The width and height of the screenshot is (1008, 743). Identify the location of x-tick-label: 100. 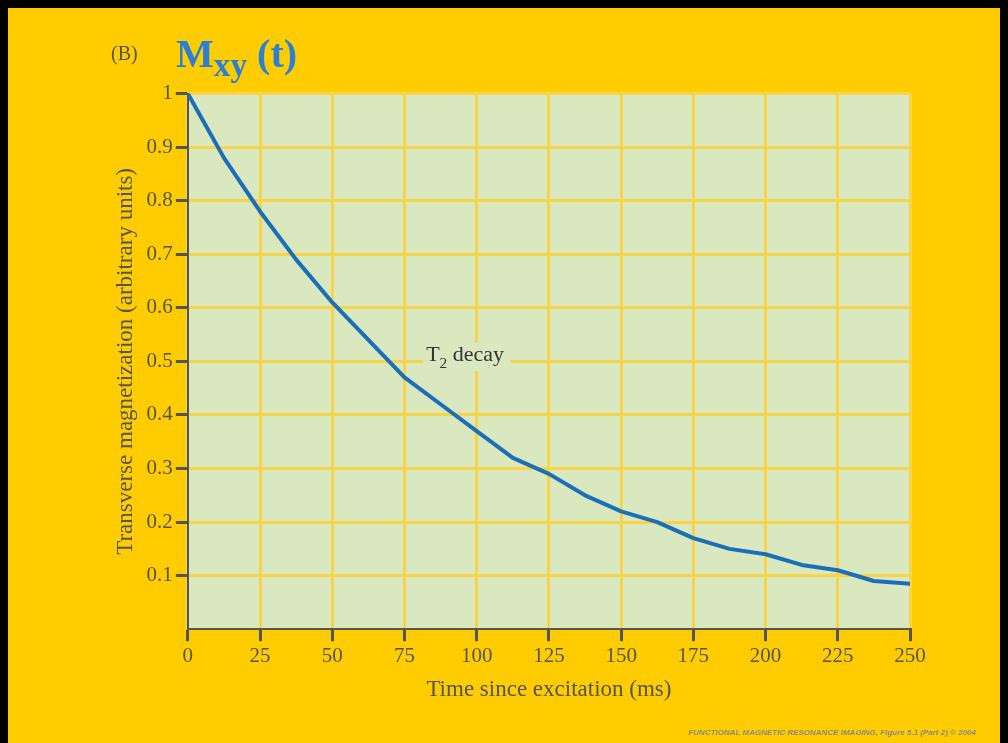
(476, 655).